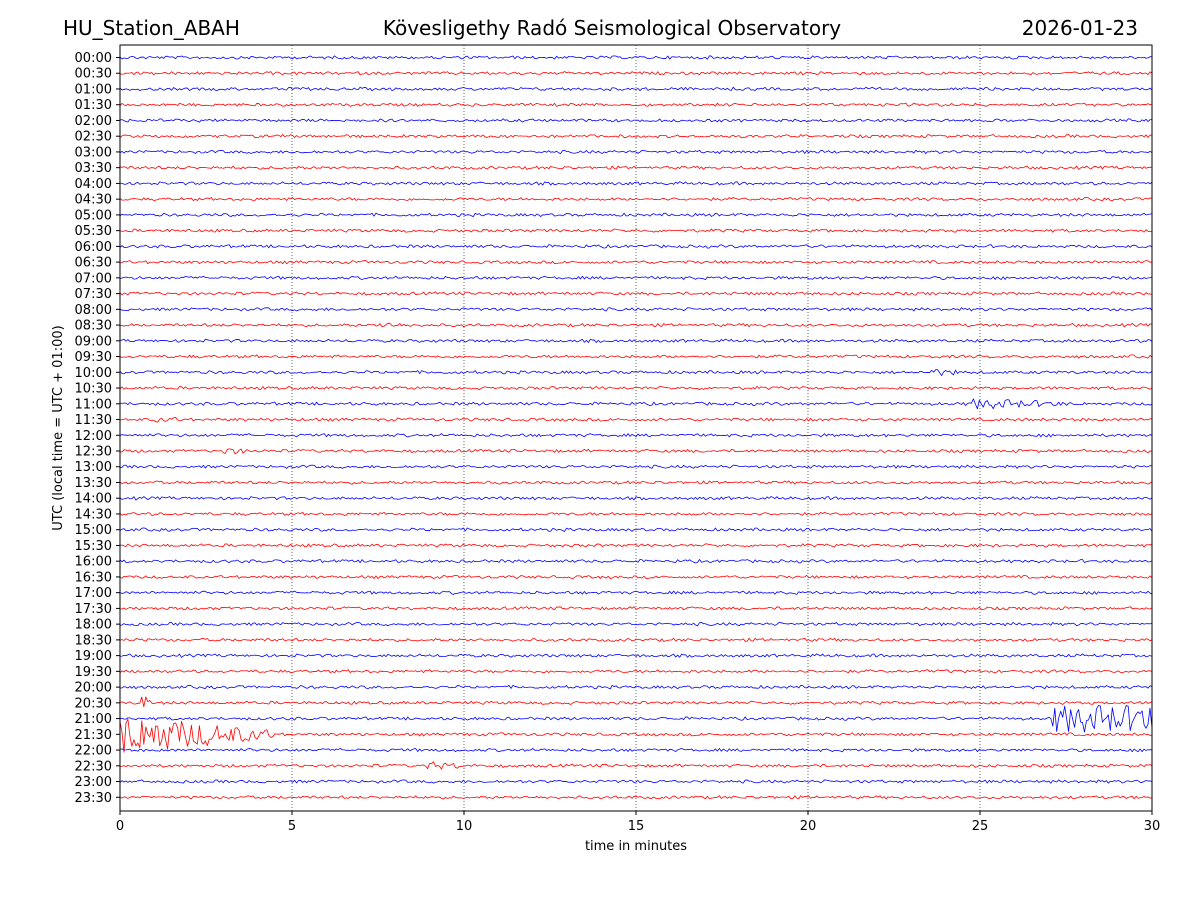  Describe the element at coordinates (93, 200) in the screenshot. I see `y-tick-label-04:30: 04:30` at that location.